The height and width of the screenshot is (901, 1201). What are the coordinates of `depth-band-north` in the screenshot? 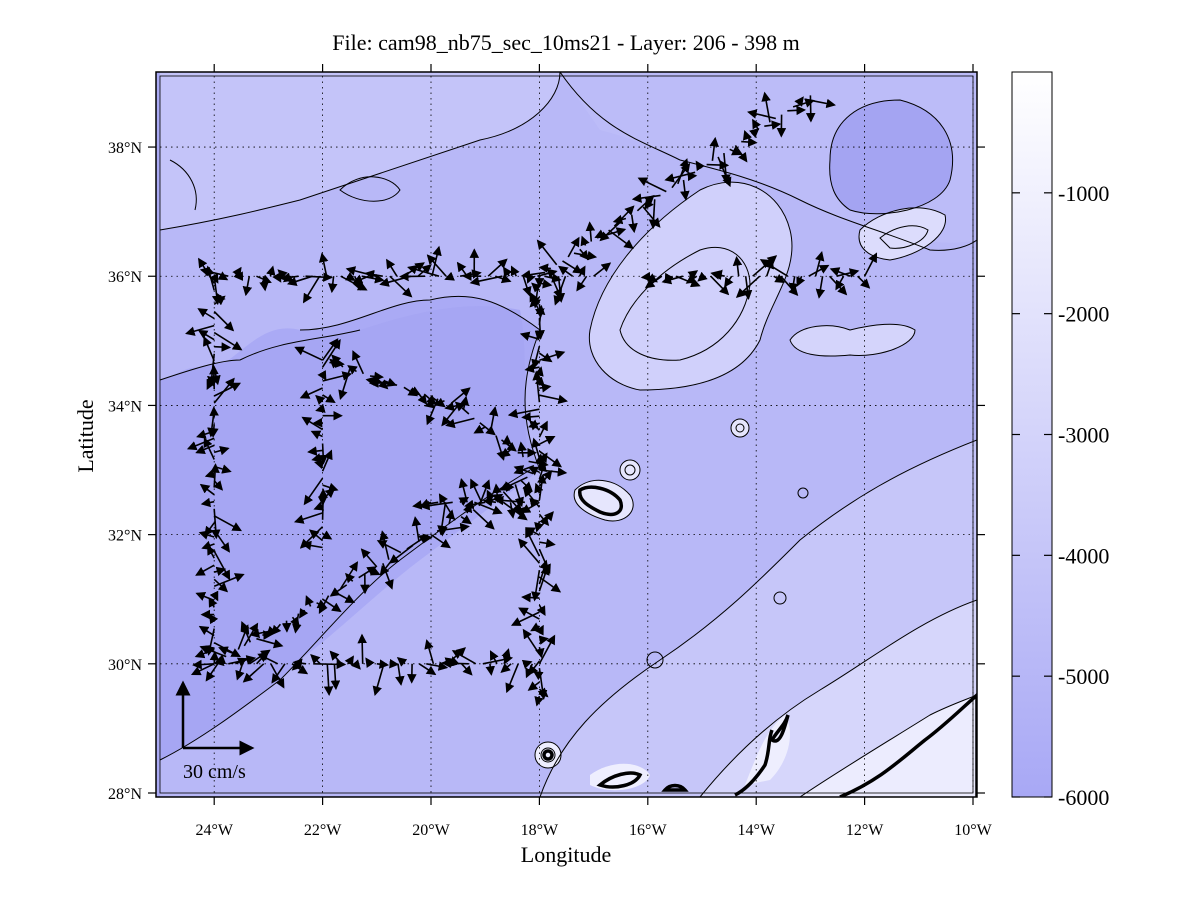 It's located at (360, 151).